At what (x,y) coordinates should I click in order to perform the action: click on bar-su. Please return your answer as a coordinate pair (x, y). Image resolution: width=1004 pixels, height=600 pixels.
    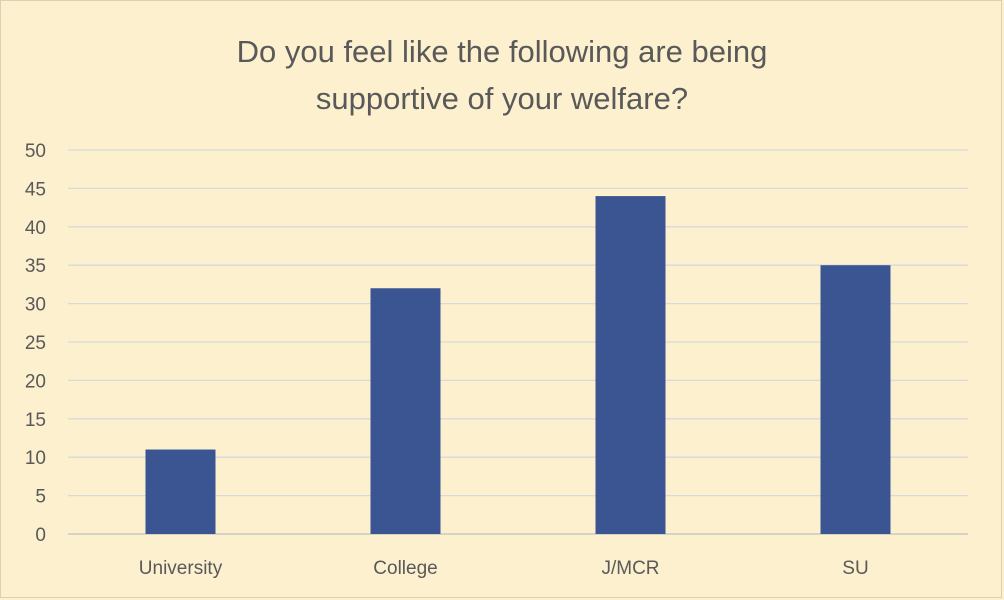
    Looking at the image, I should click on (855, 399).